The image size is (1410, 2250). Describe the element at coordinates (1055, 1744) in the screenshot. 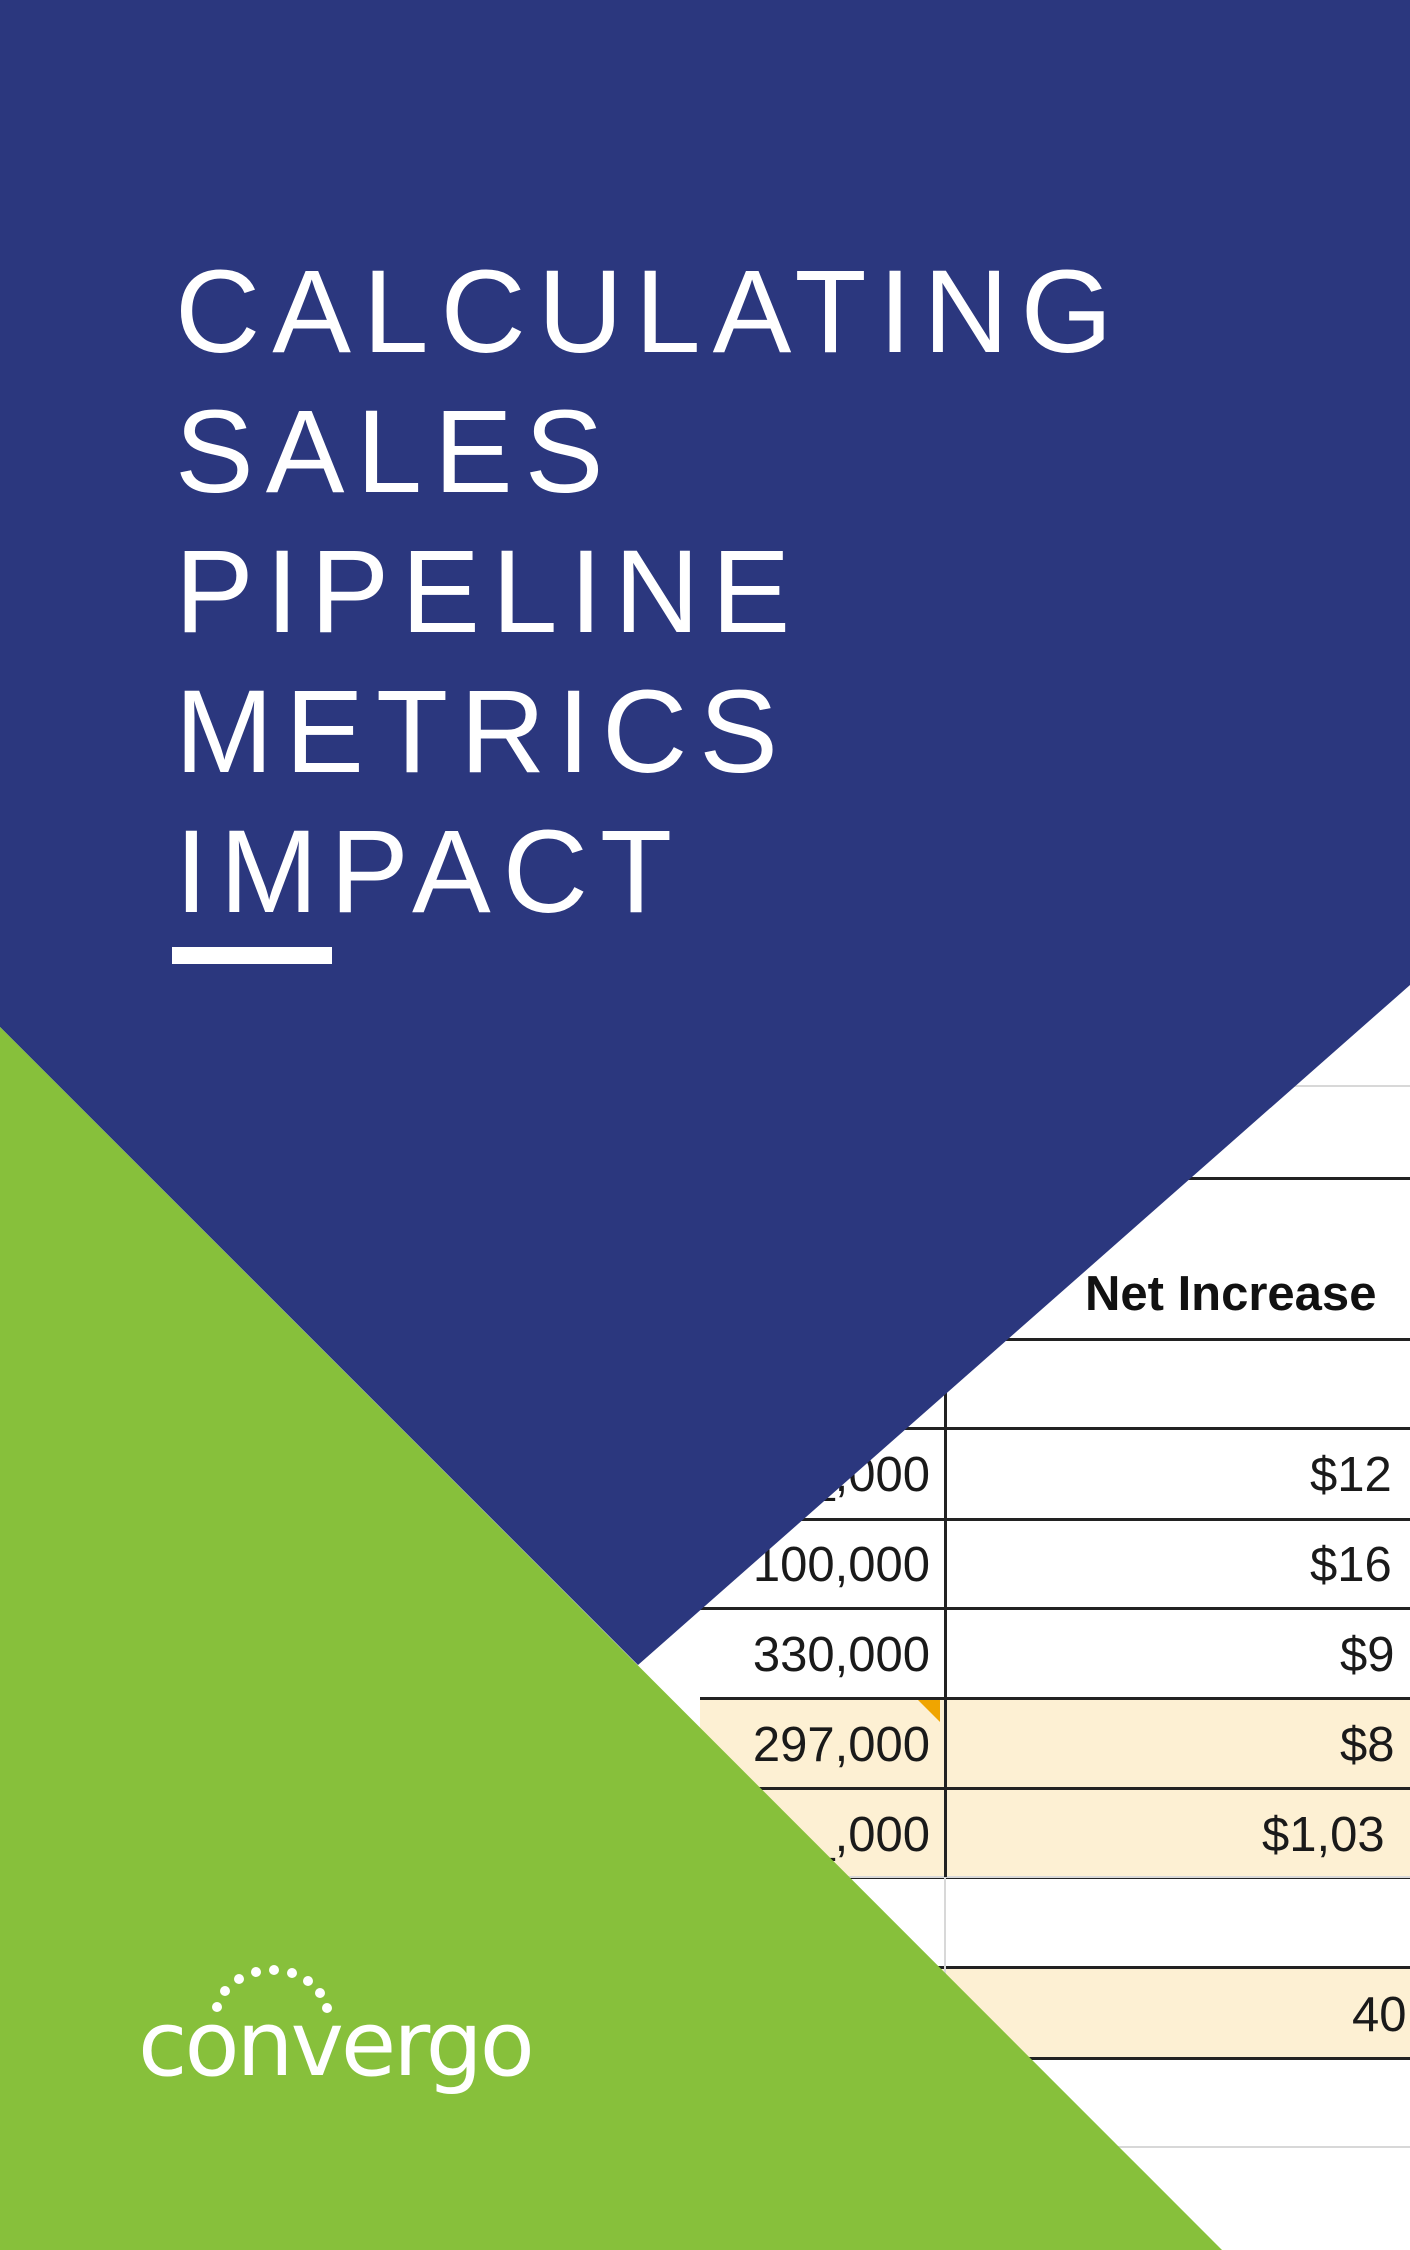

I see `highlight-row` at that location.